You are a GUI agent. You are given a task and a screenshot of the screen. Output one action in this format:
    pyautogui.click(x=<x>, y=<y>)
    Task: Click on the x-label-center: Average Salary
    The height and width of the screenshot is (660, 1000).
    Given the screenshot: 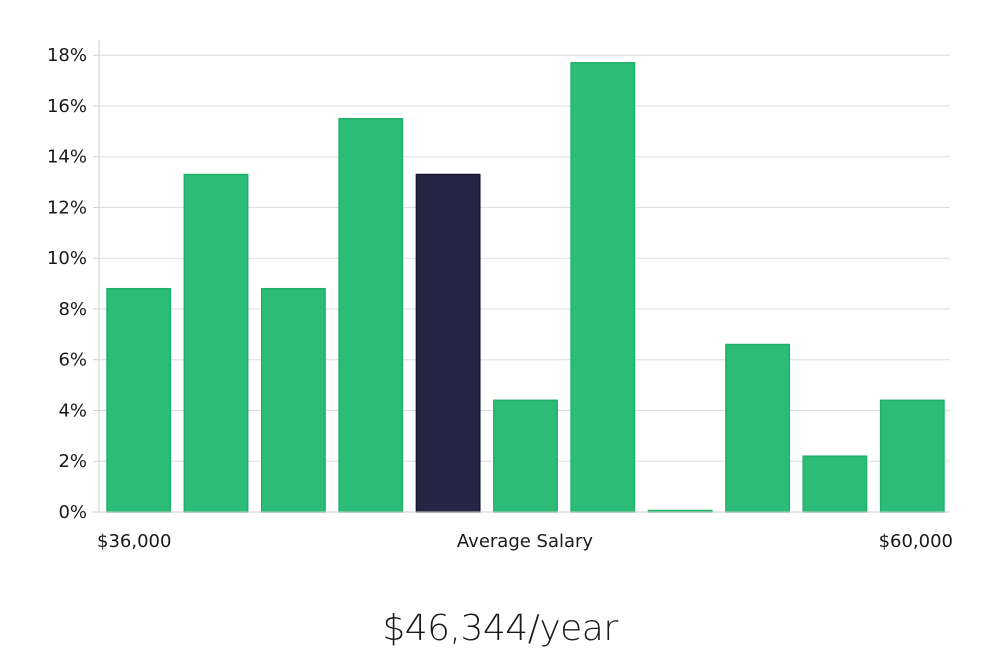 What is the action you would take?
    pyautogui.click(x=525, y=541)
    